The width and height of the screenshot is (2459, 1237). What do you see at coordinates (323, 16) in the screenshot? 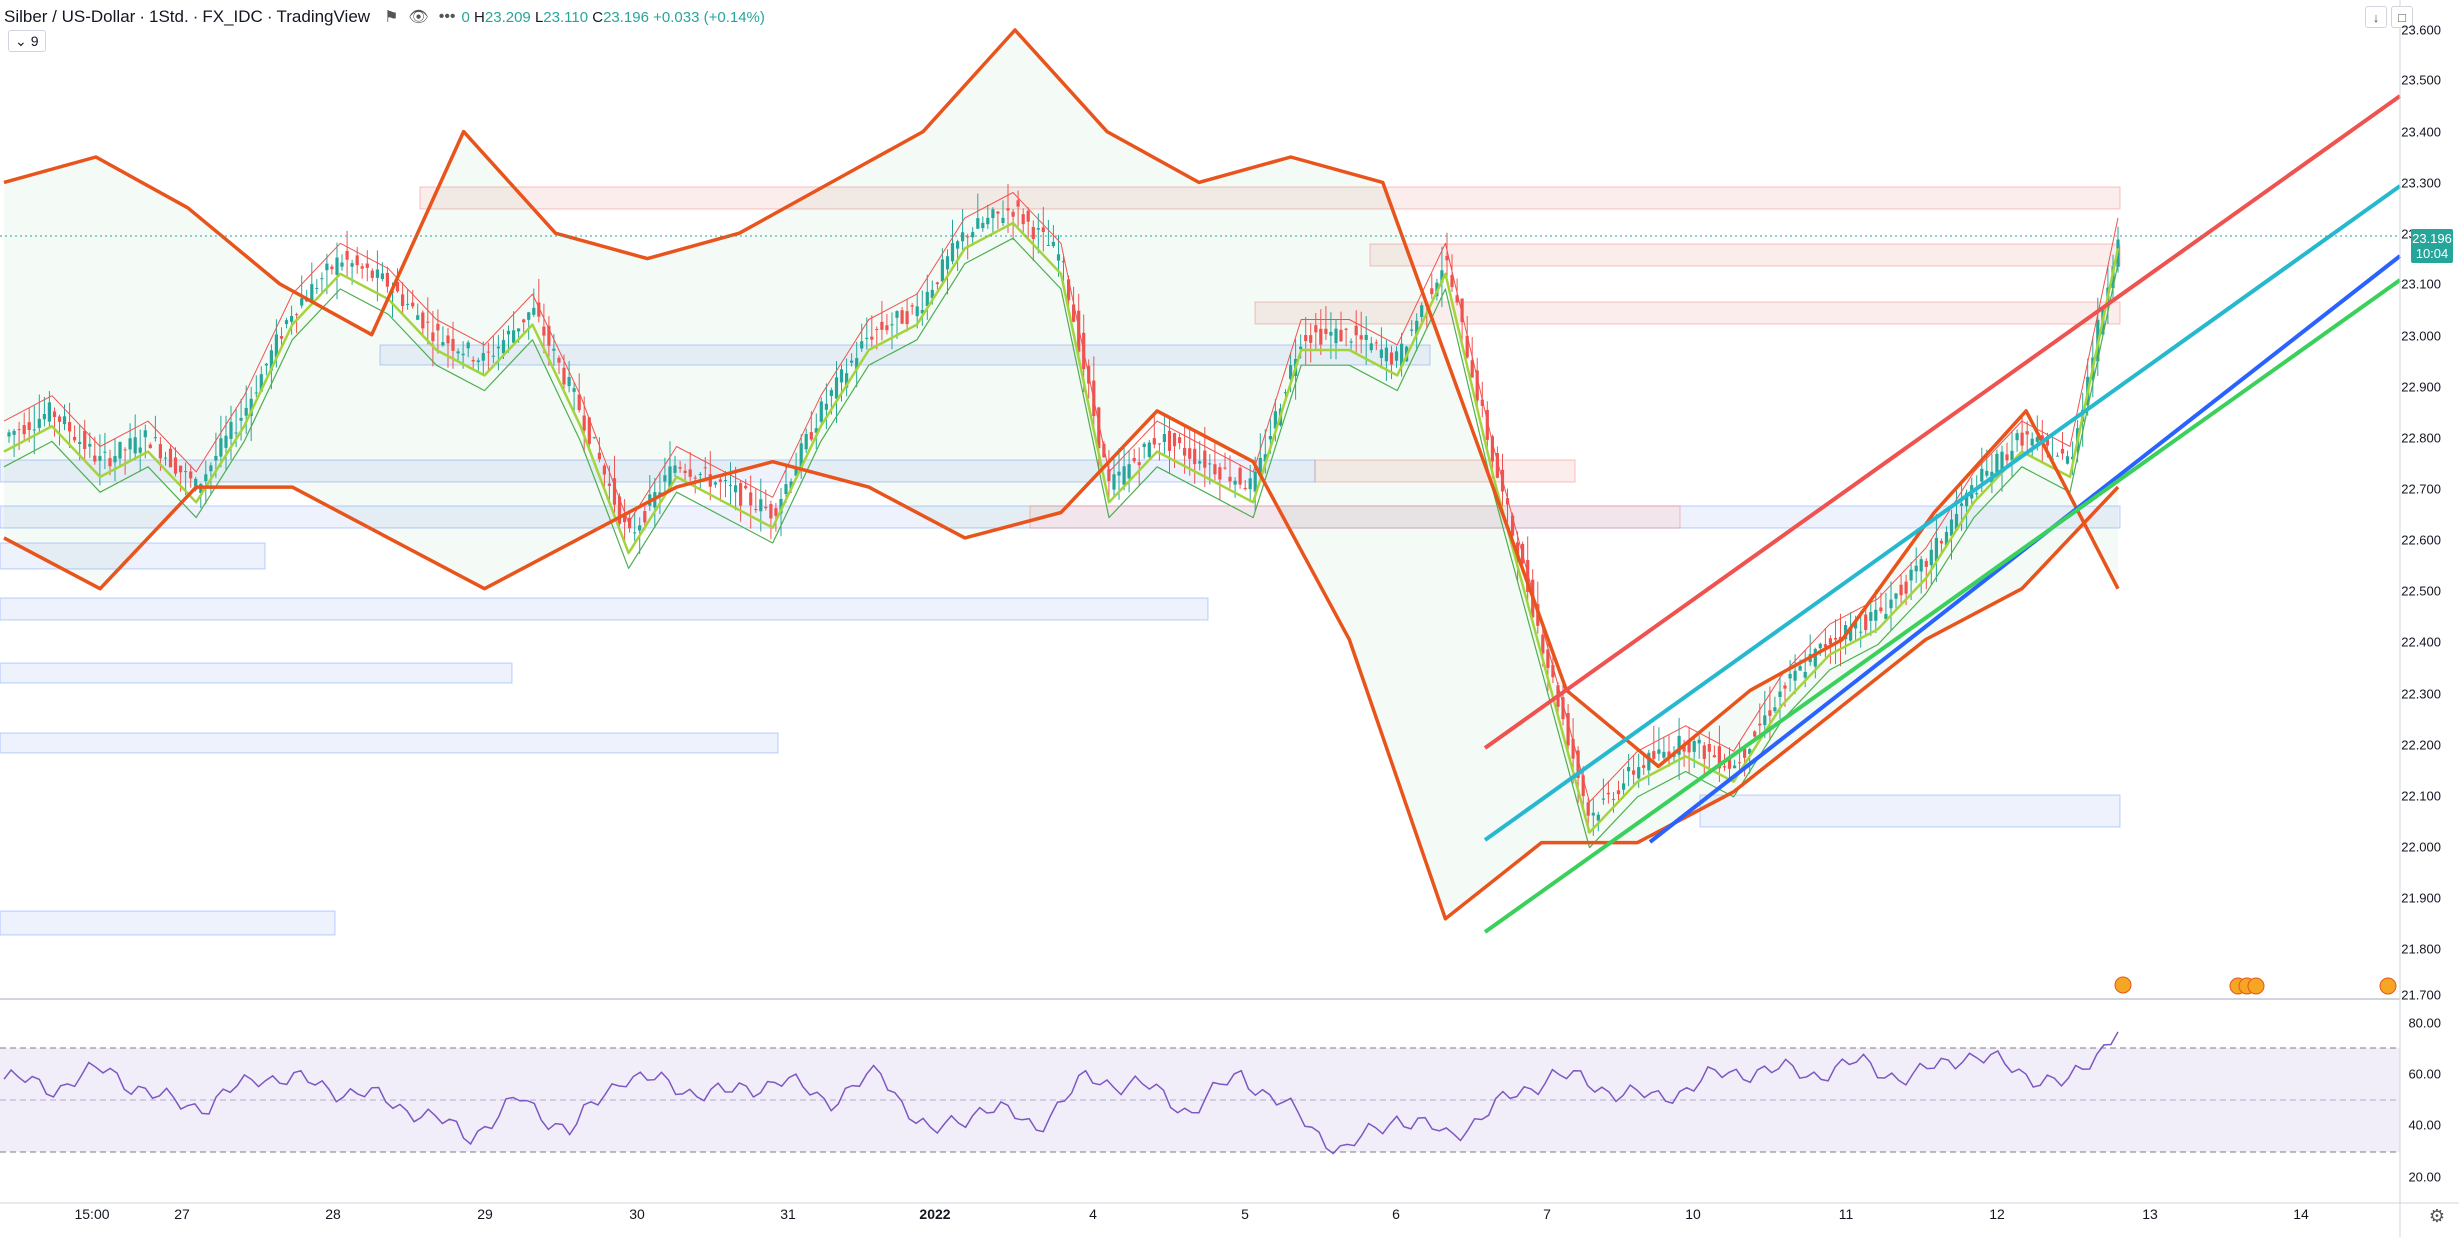
I see `source-label: TradingView` at bounding box center [323, 16].